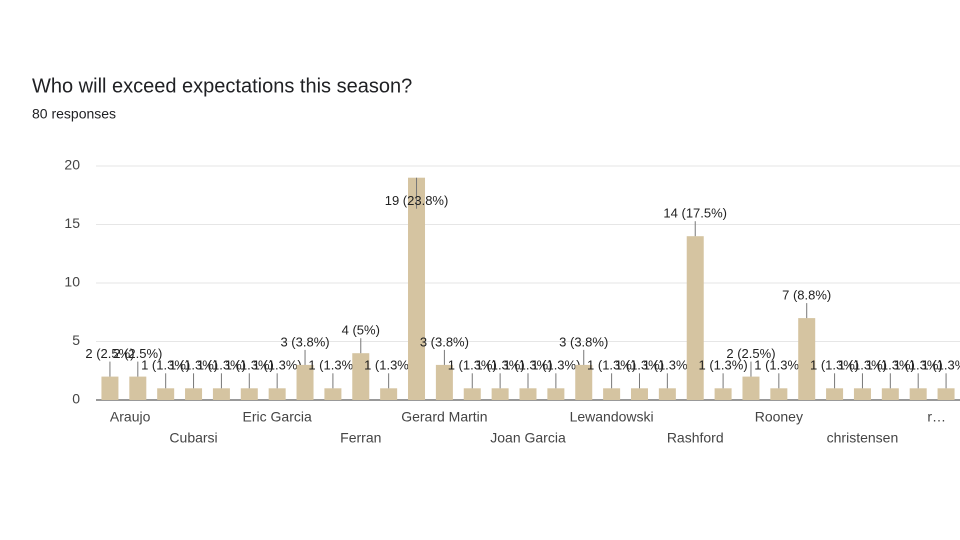  I want to click on x-tick-label: christensen, so click(863, 438).